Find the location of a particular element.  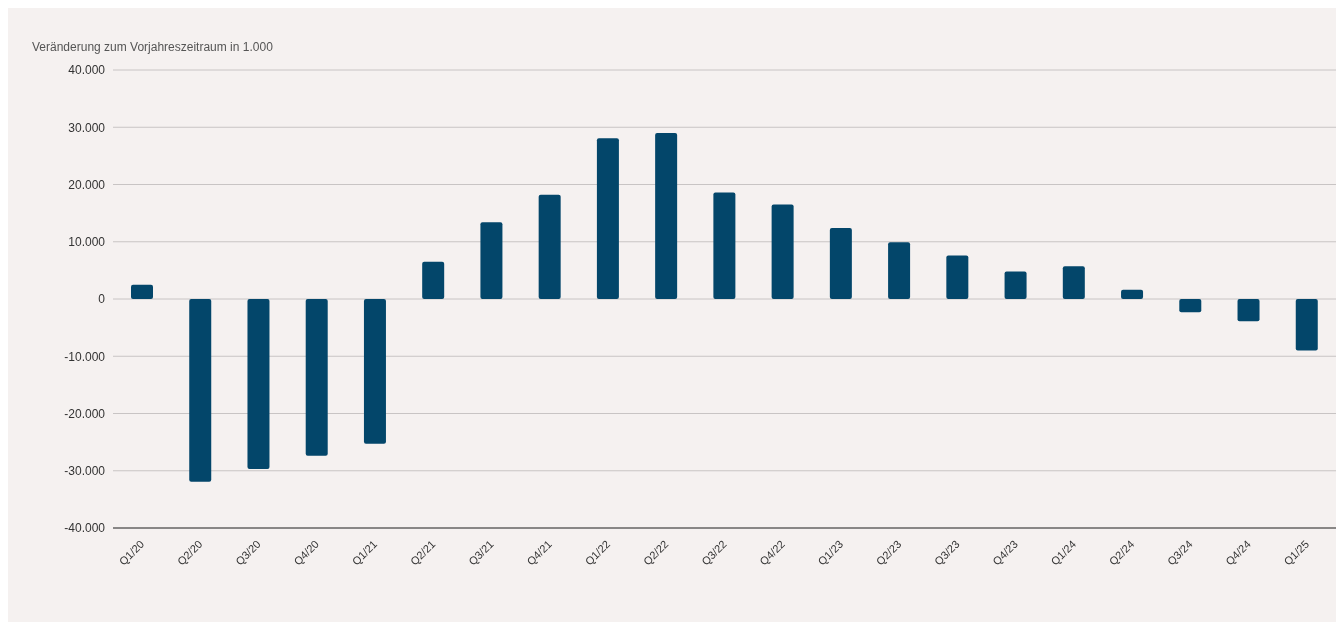

y-tick-label: 0 is located at coordinates (102, 299).